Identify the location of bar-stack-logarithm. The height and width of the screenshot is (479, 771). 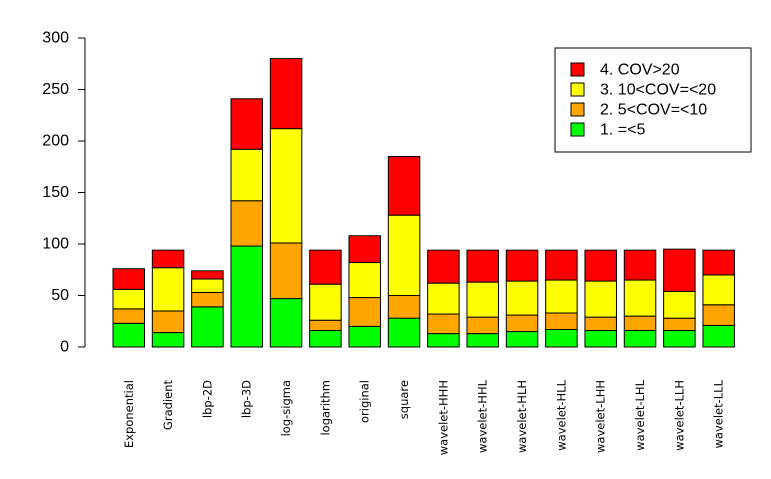
(325, 298).